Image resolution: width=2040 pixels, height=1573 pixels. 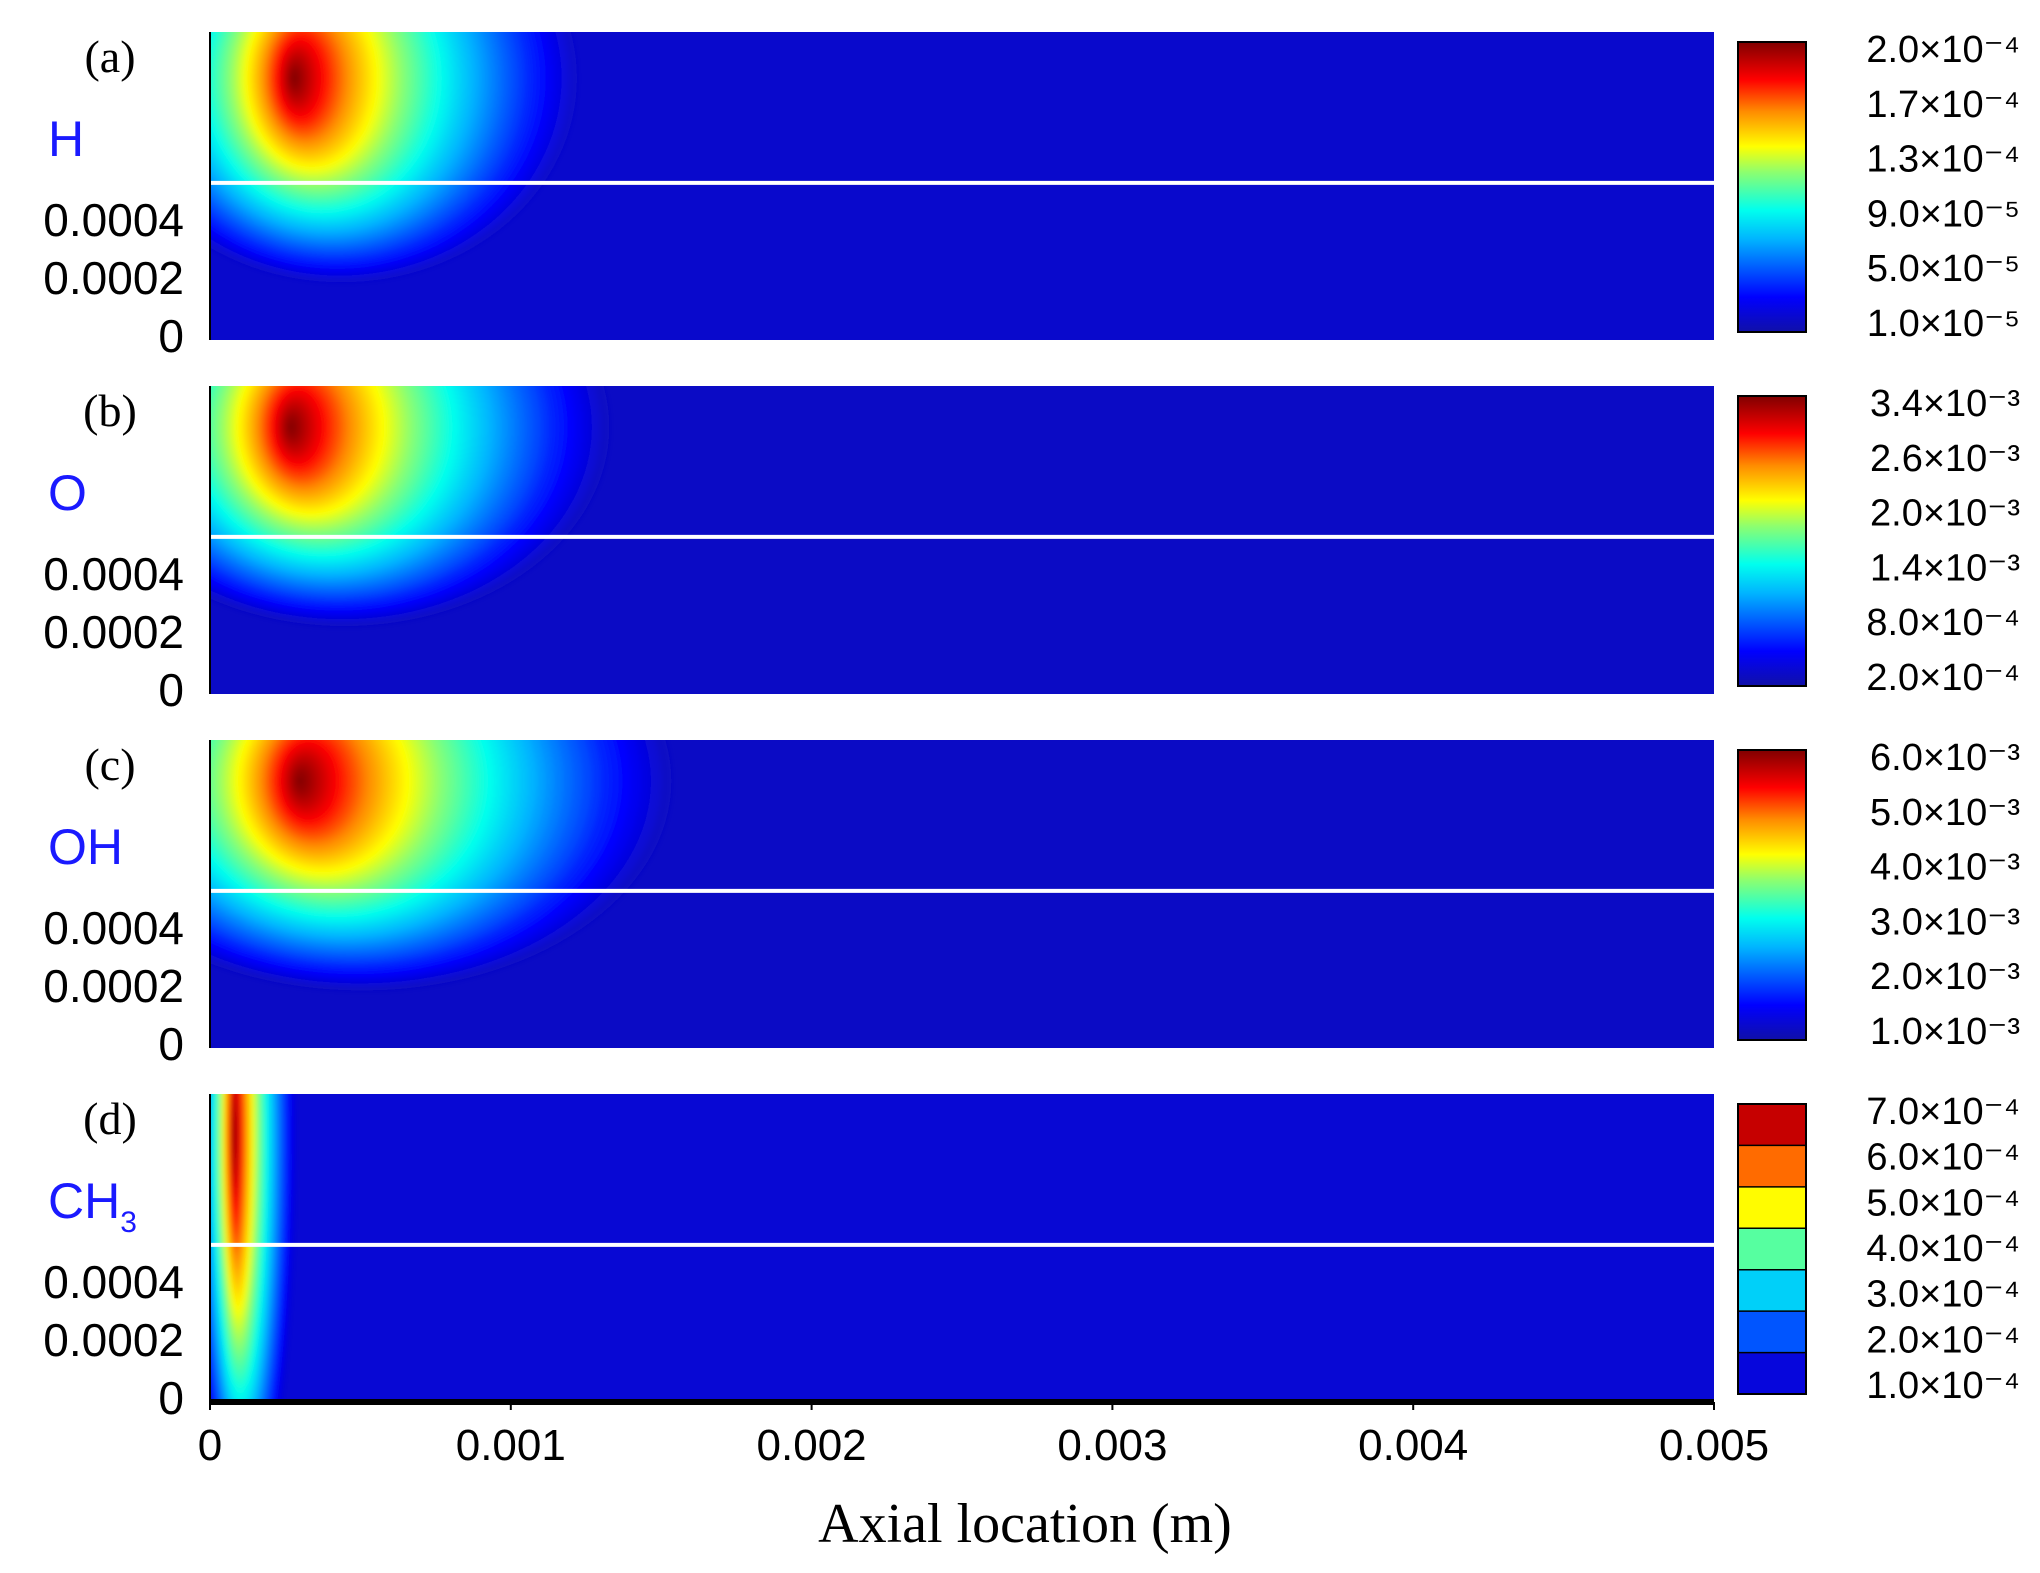 I want to click on colorbar-tick-label: 8.0×10⁻⁴, so click(x=1943, y=623).